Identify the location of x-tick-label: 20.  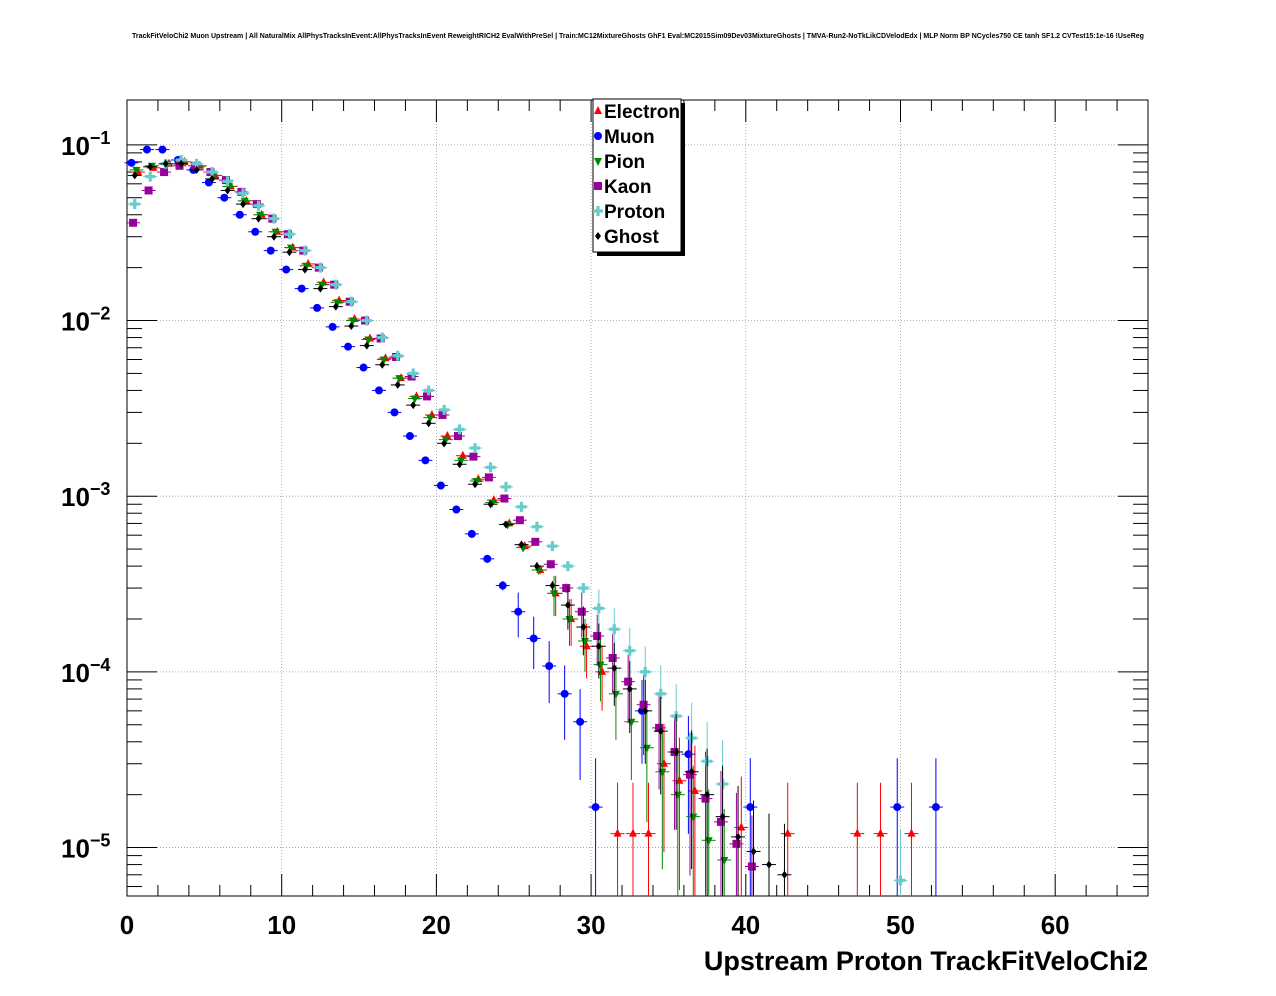
(436, 925).